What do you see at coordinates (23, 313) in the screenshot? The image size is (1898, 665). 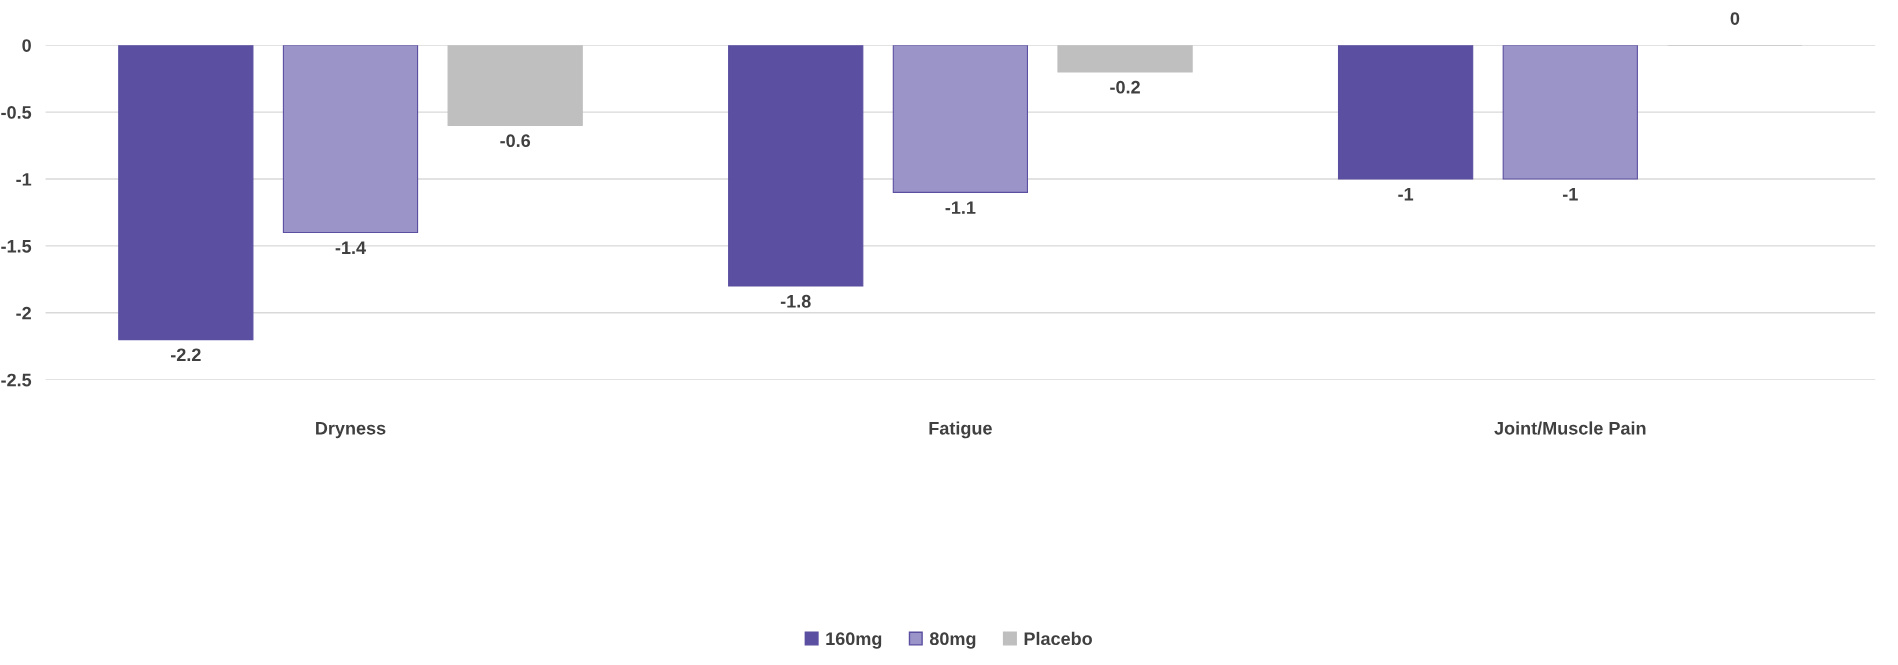 I see `y-tick-label: -2` at bounding box center [23, 313].